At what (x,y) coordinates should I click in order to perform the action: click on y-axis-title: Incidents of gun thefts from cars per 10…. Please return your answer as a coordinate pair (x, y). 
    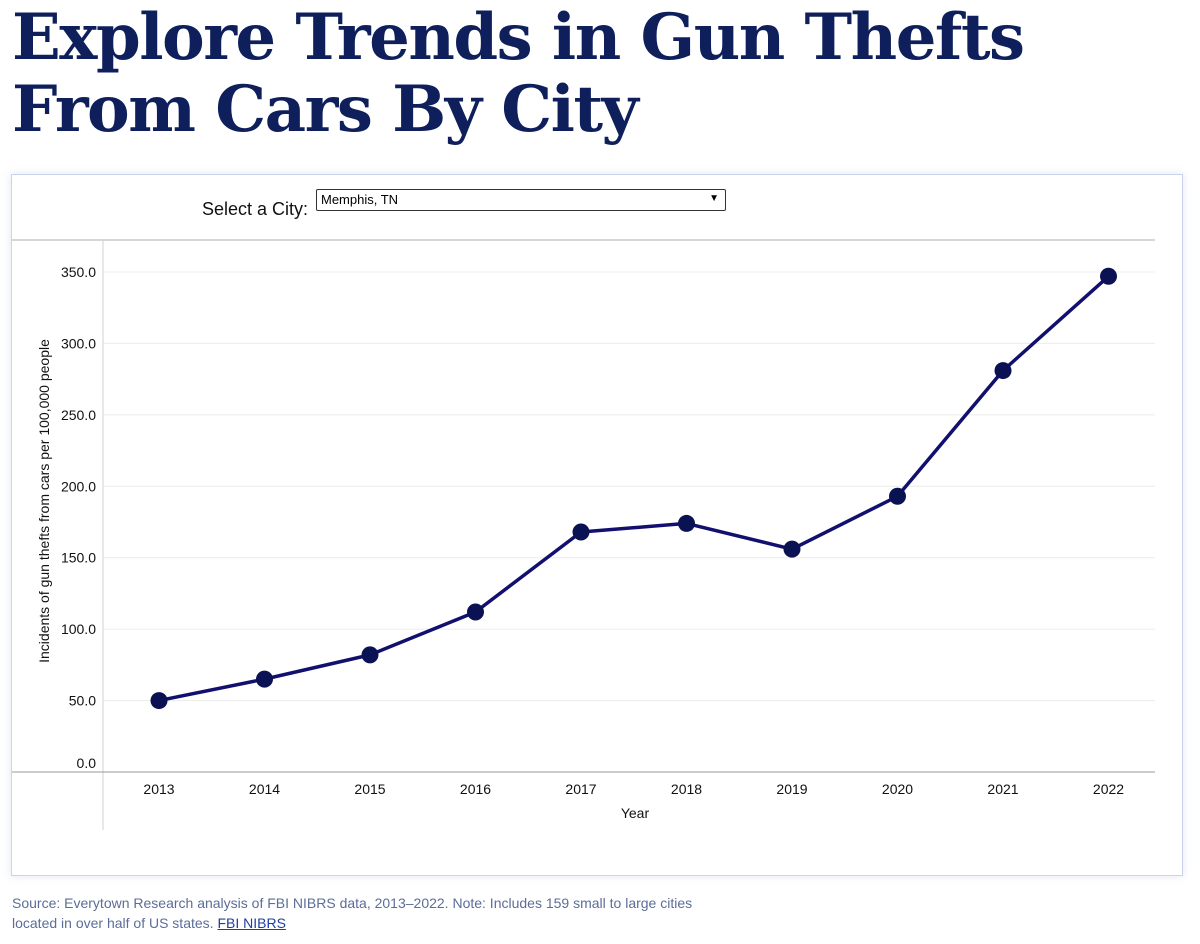
    Looking at the image, I should click on (44, 501).